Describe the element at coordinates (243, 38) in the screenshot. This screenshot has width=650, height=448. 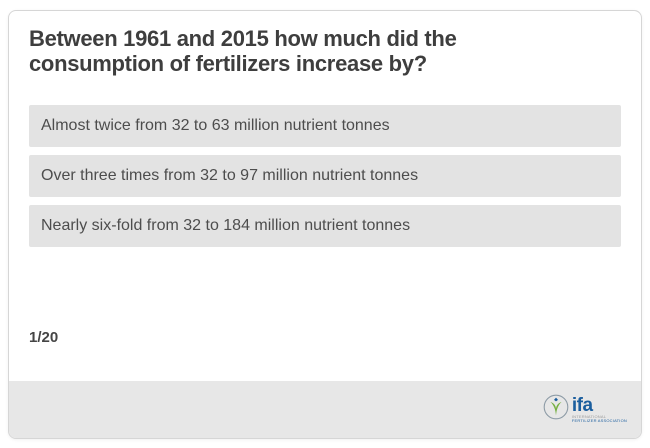
I see `question-title-line-1: Between 1961 and 2015 how much did the` at that location.